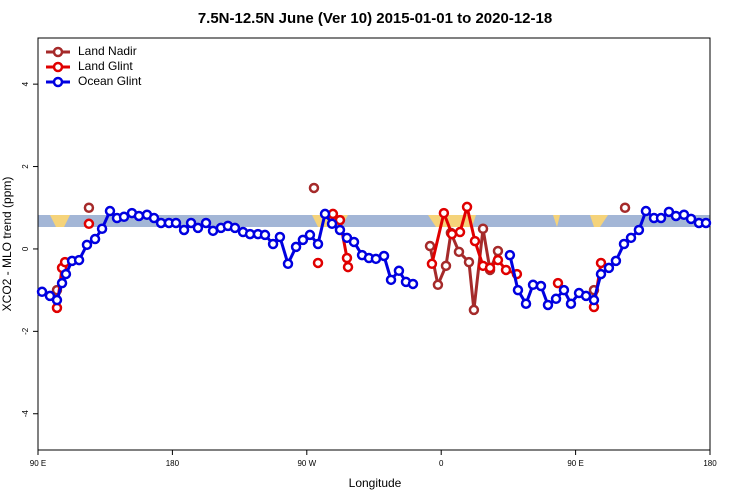  I want to click on legend-label: Land Glint, so click(105, 66).